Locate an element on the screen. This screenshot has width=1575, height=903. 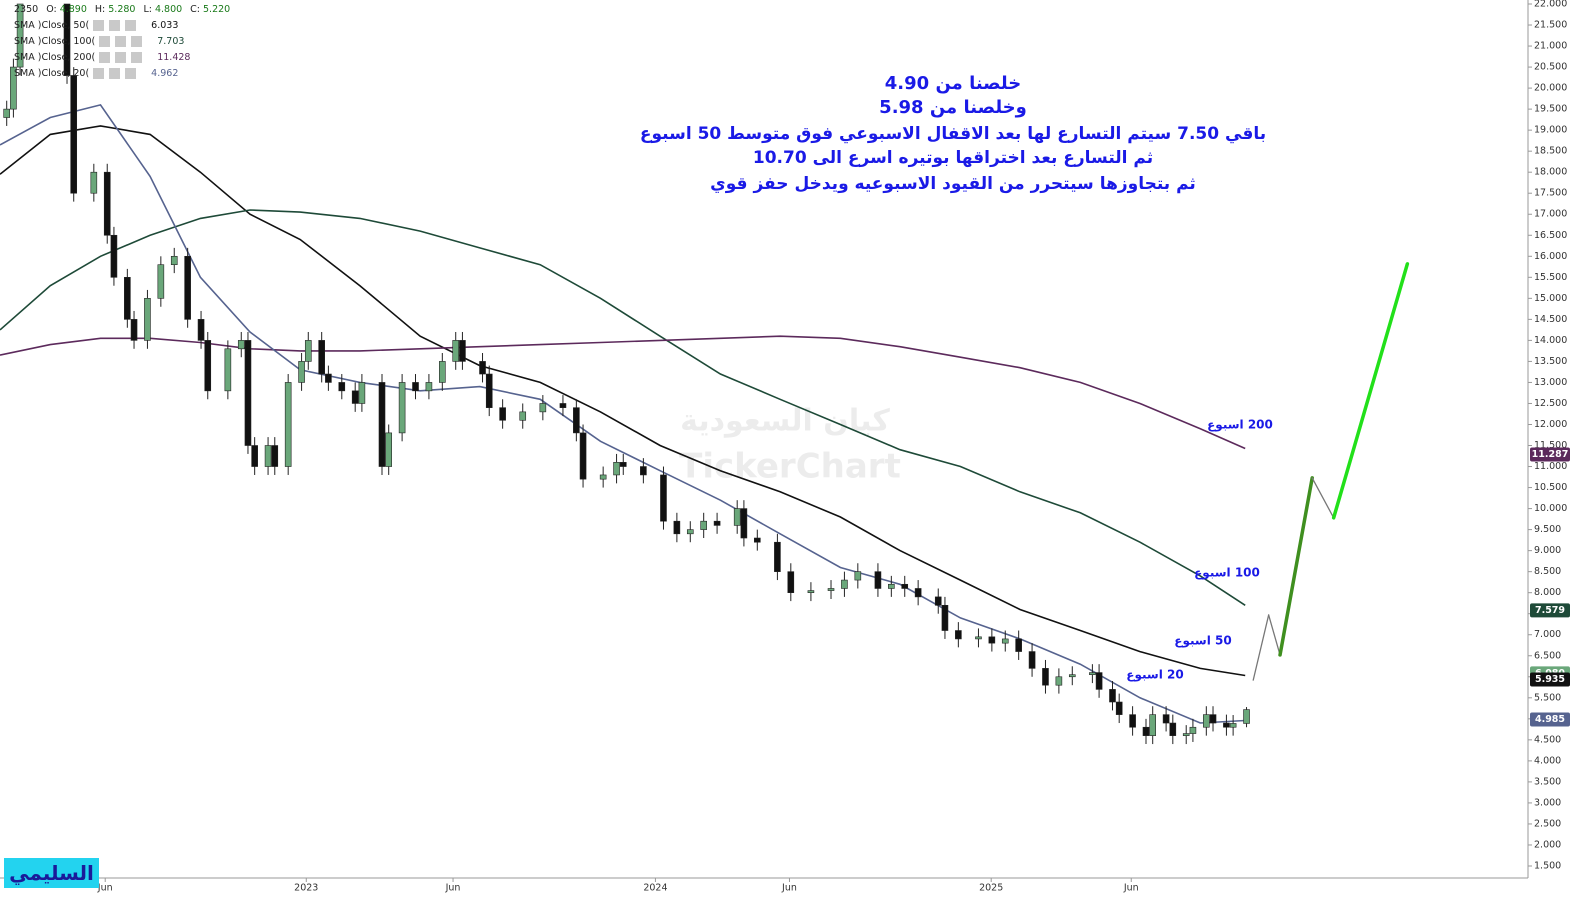
signature: السليمي is located at coordinates (51, 873).